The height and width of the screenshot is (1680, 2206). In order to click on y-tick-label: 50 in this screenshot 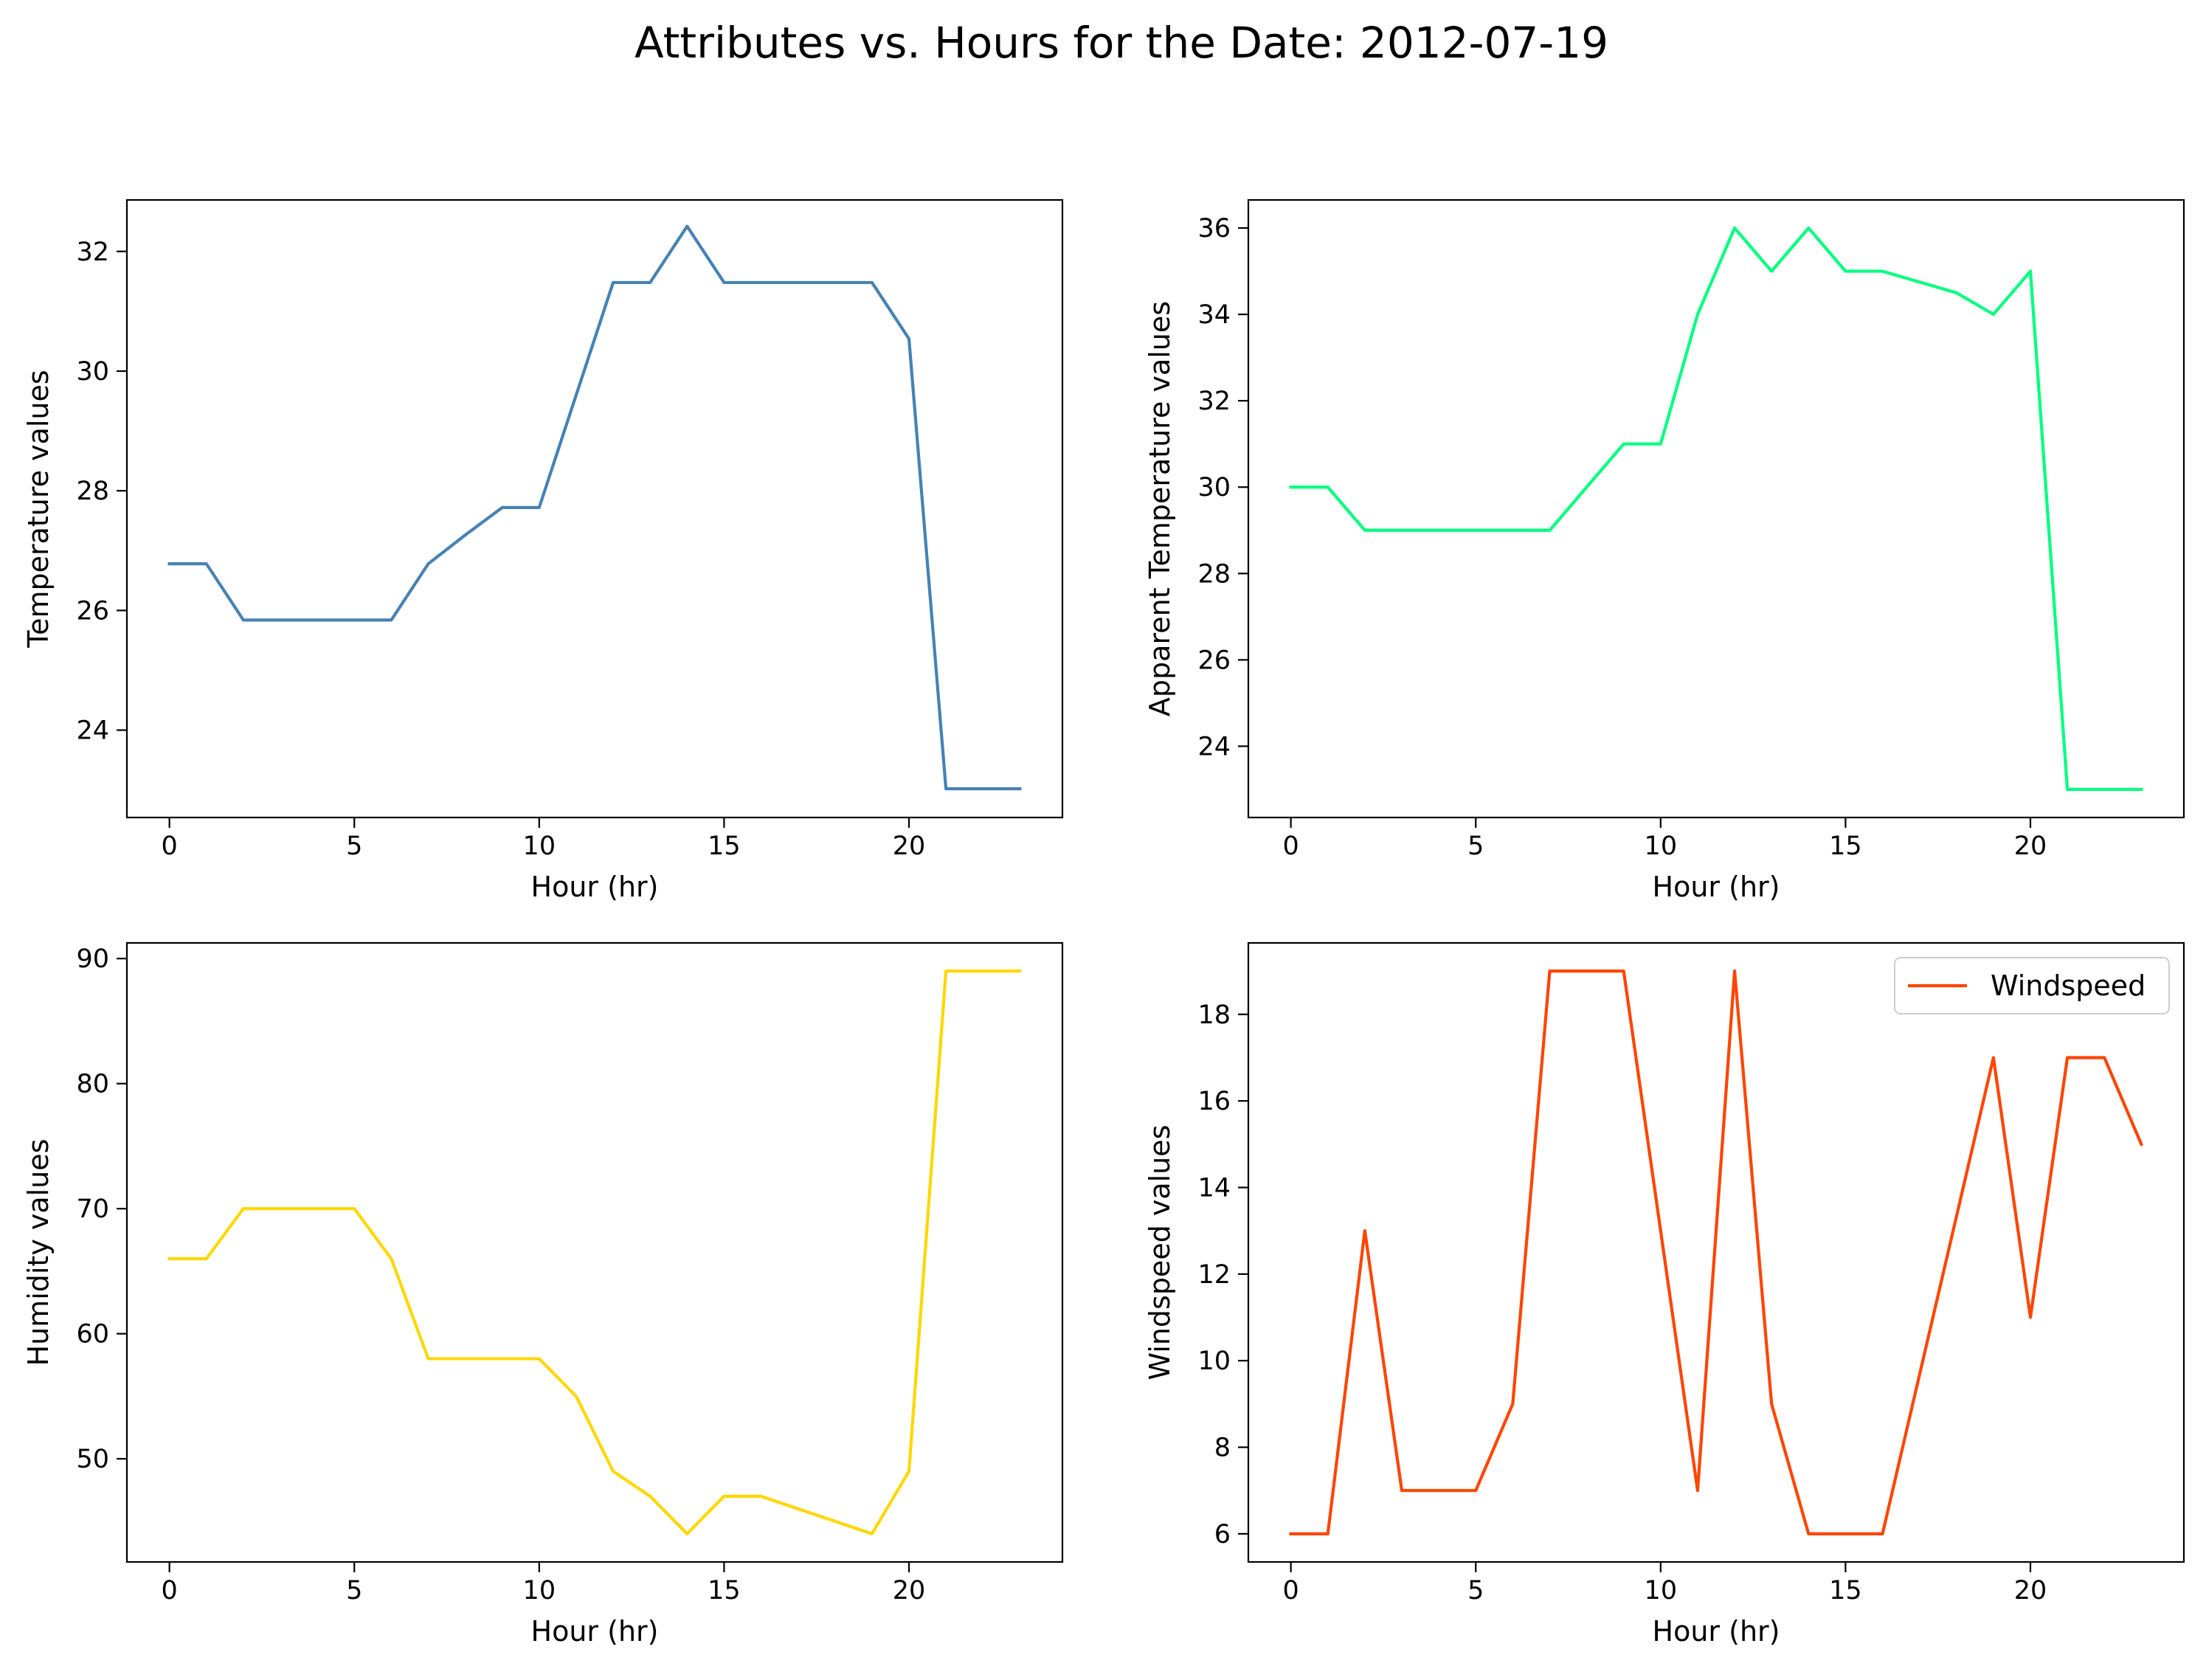, I will do `click(92, 1460)`.